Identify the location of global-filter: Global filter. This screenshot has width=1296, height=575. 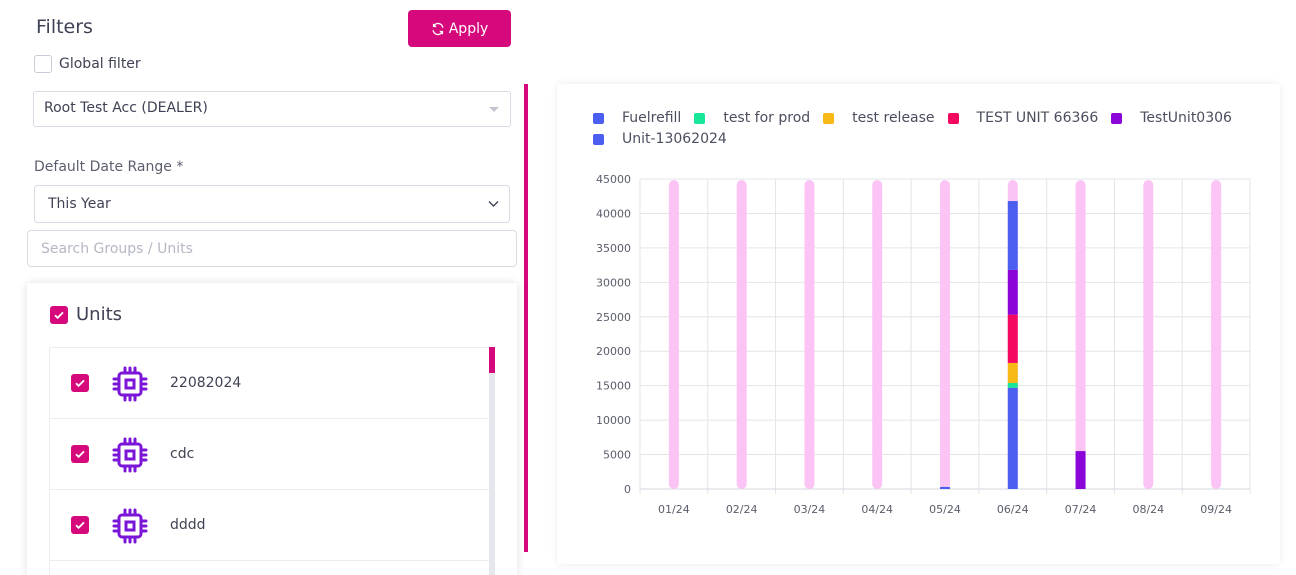
(87, 64).